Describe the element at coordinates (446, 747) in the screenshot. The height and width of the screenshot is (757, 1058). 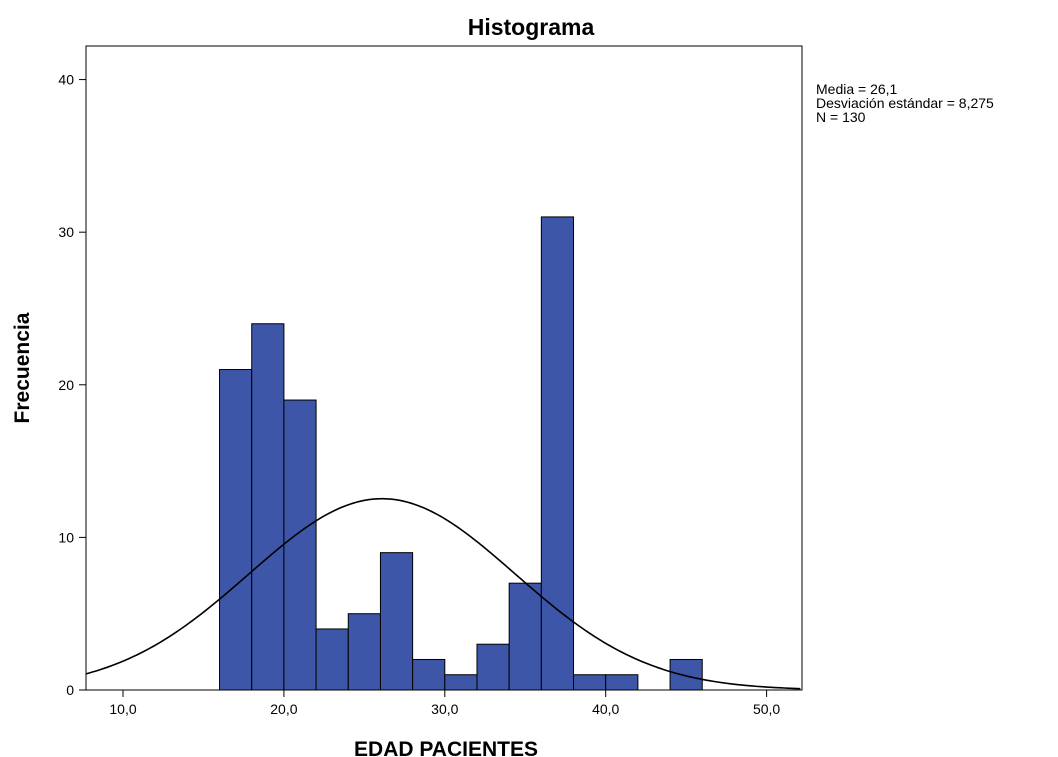
I see `x-axis-label: EDAD PACIENTES` at that location.